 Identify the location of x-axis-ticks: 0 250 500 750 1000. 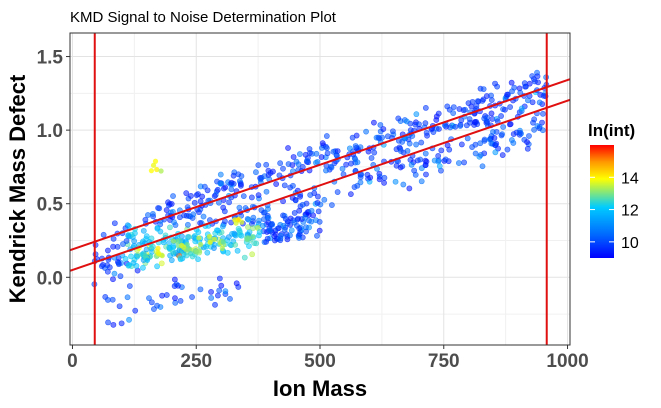
(328, 358).